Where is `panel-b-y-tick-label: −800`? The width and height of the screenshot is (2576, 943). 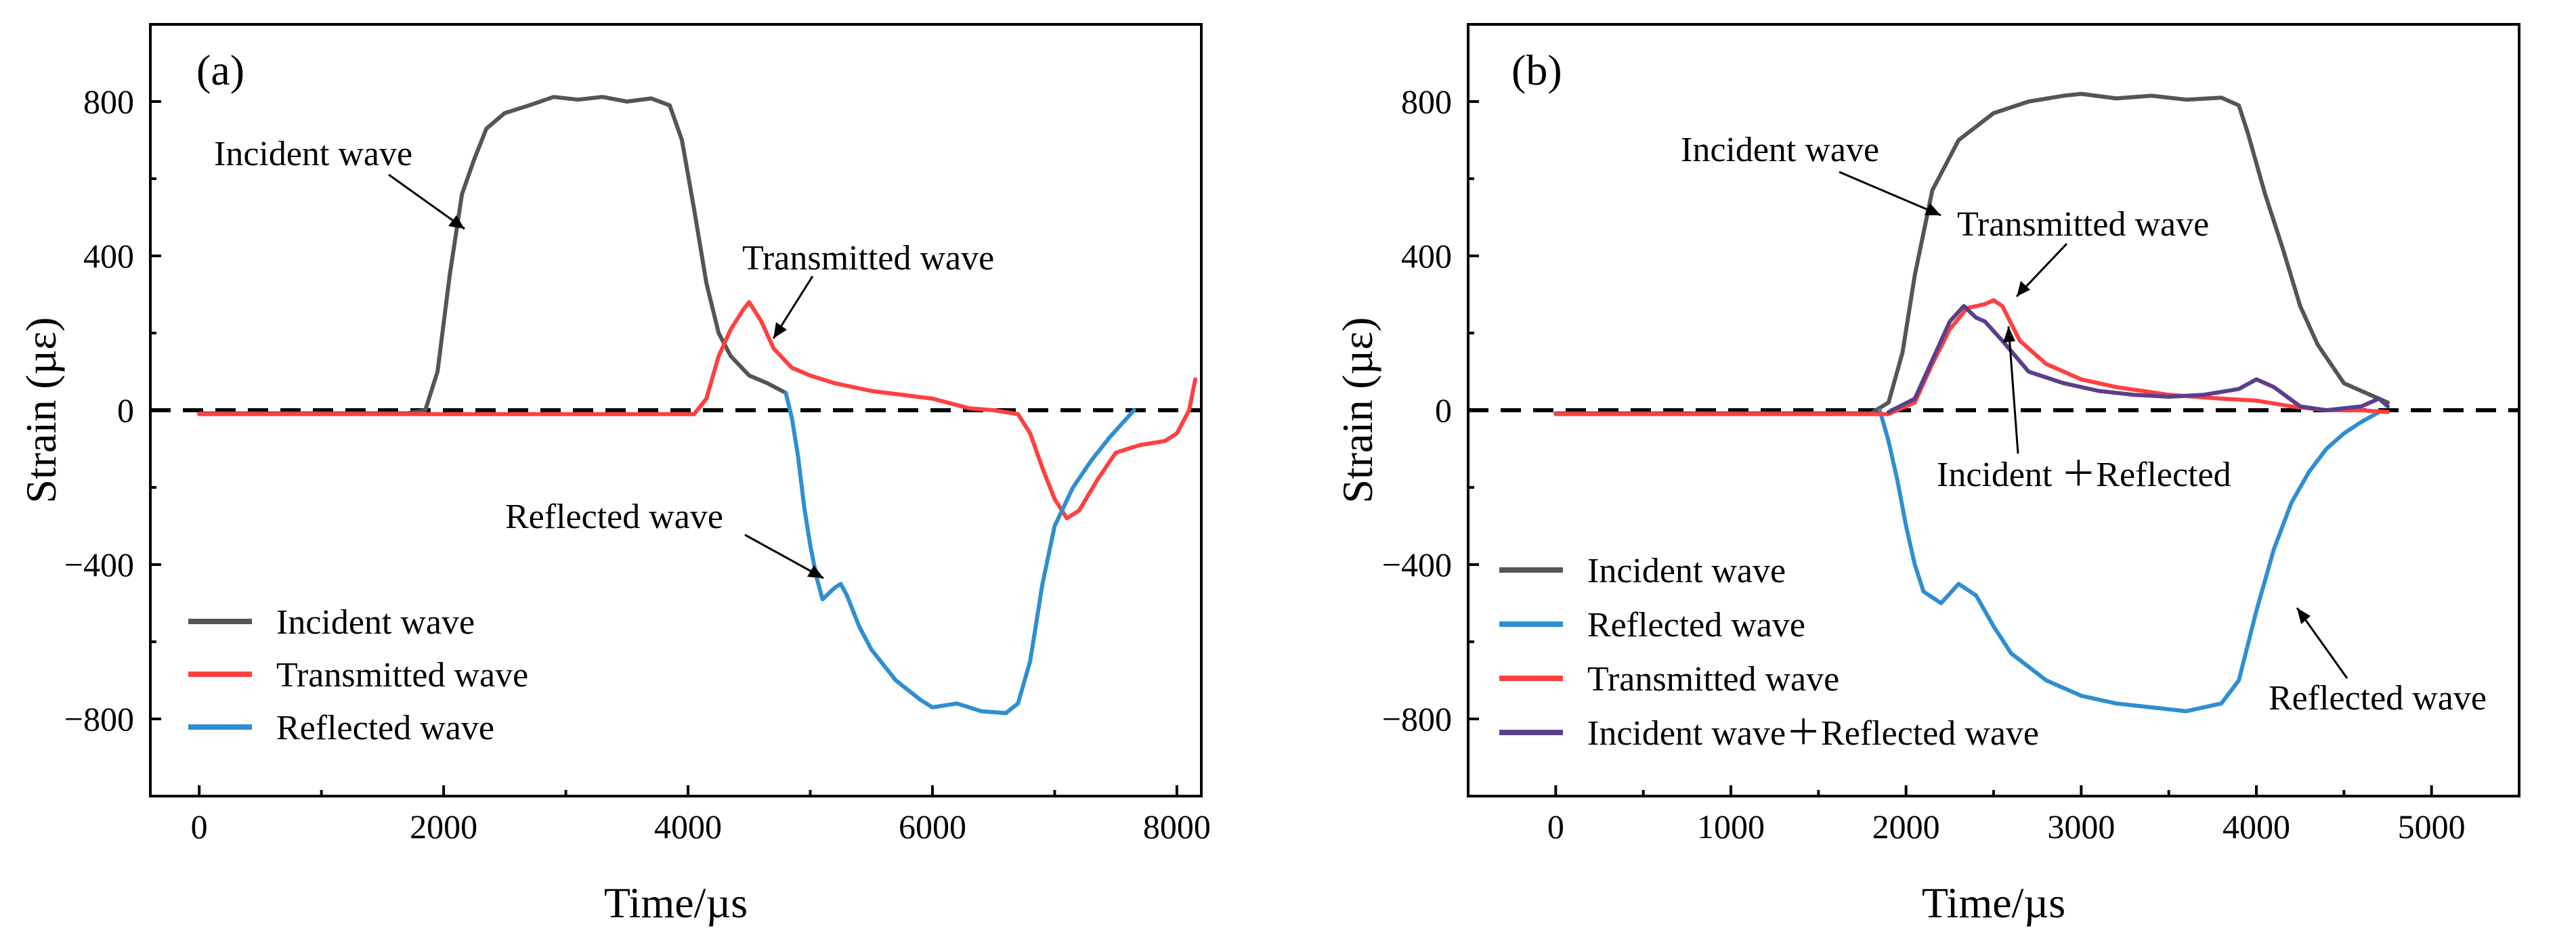
panel-b-y-tick-label: −800 is located at coordinates (1417, 719).